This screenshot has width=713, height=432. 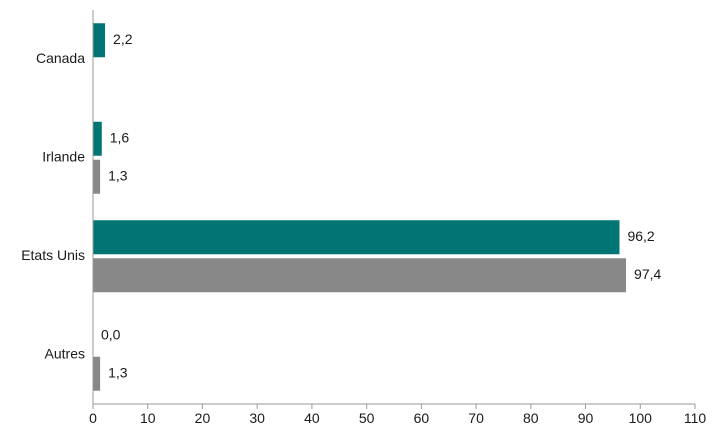 What do you see at coordinates (531, 418) in the screenshot?
I see `x-tick-label-80: 80` at bounding box center [531, 418].